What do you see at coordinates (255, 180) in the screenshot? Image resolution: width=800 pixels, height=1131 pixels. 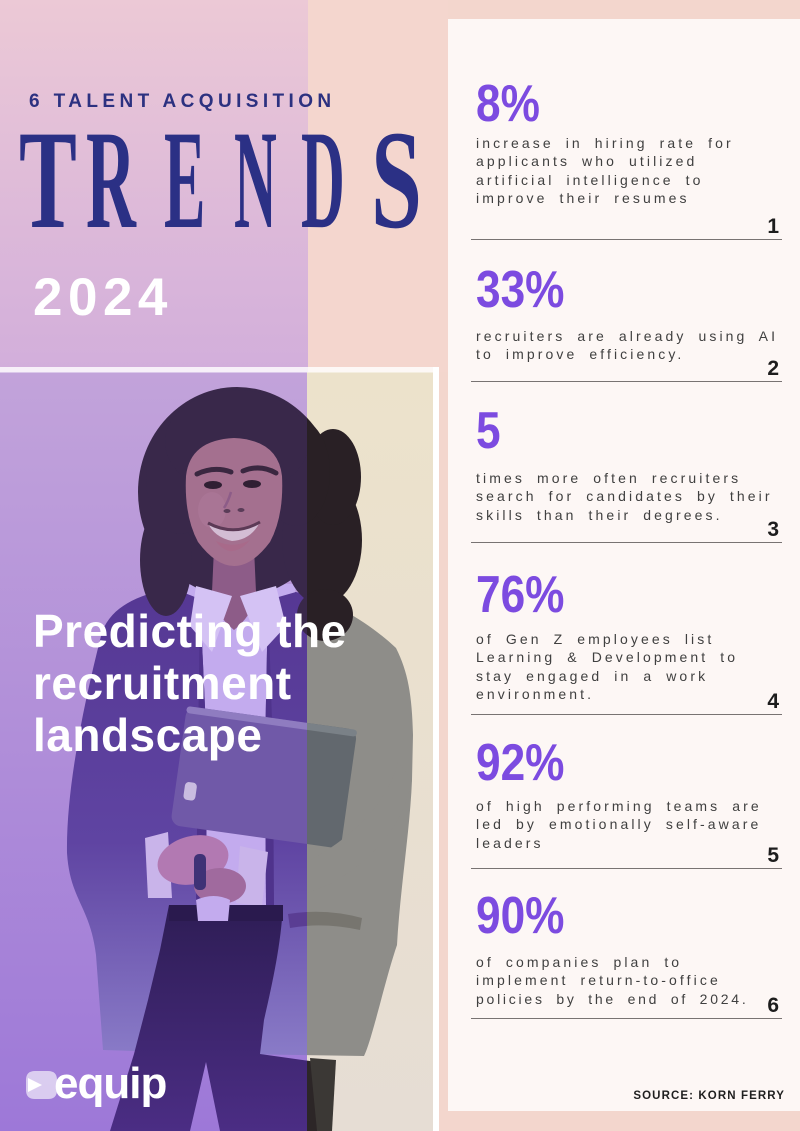 I see `svg-text: N` at bounding box center [255, 180].